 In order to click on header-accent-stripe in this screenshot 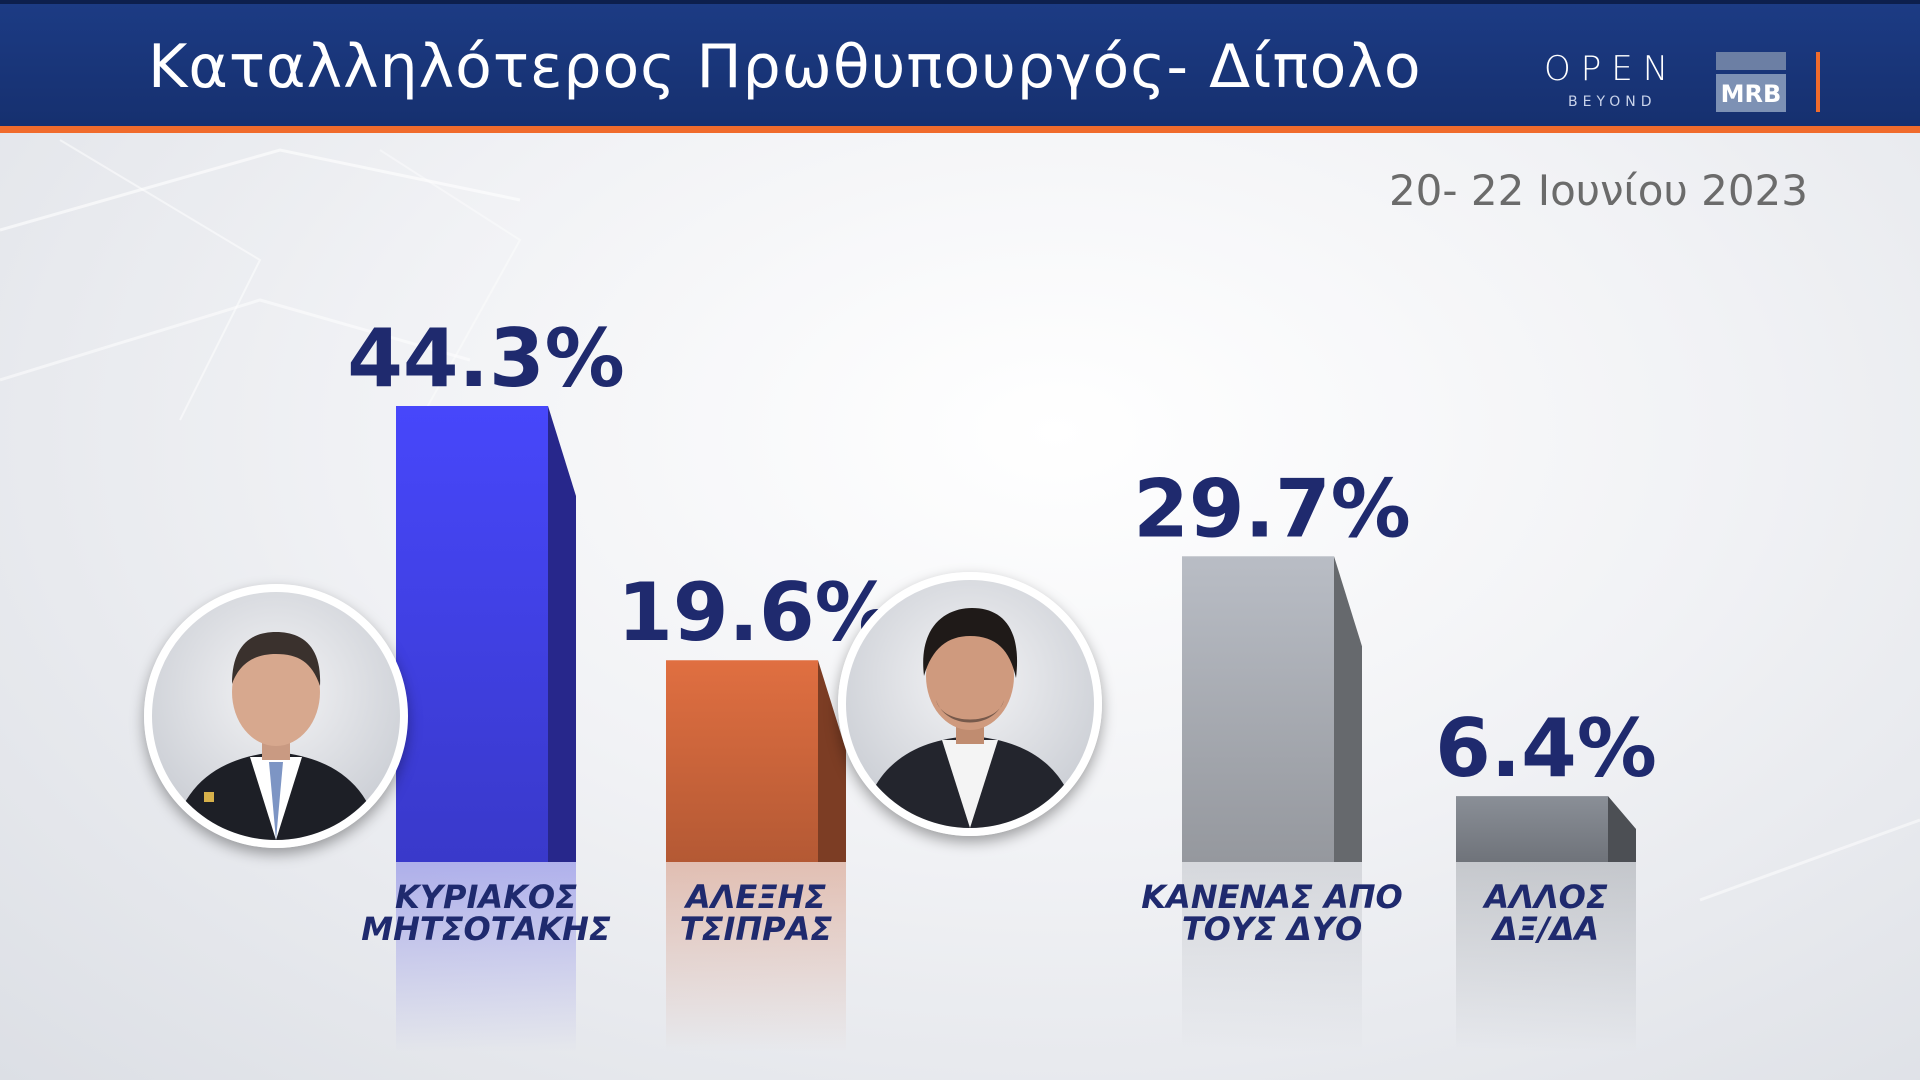, I will do `click(960, 129)`.